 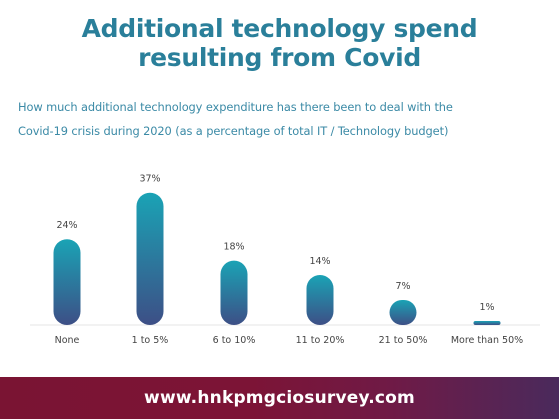 What do you see at coordinates (320, 340) in the screenshot?
I see `category-label-3: 11 to 20%` at bounding box center [320, 340].